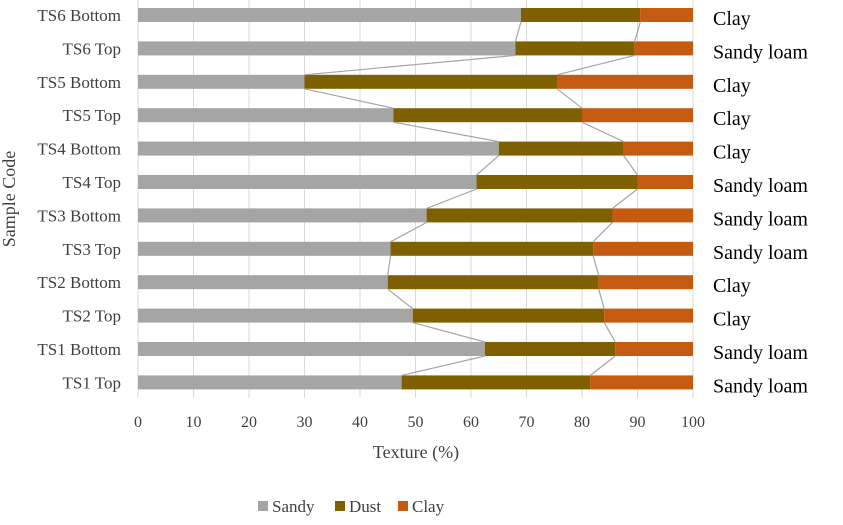 This screenshot has width=843, height=525. I want to click on category-label: TS3 Bottom, so click(79, 215).